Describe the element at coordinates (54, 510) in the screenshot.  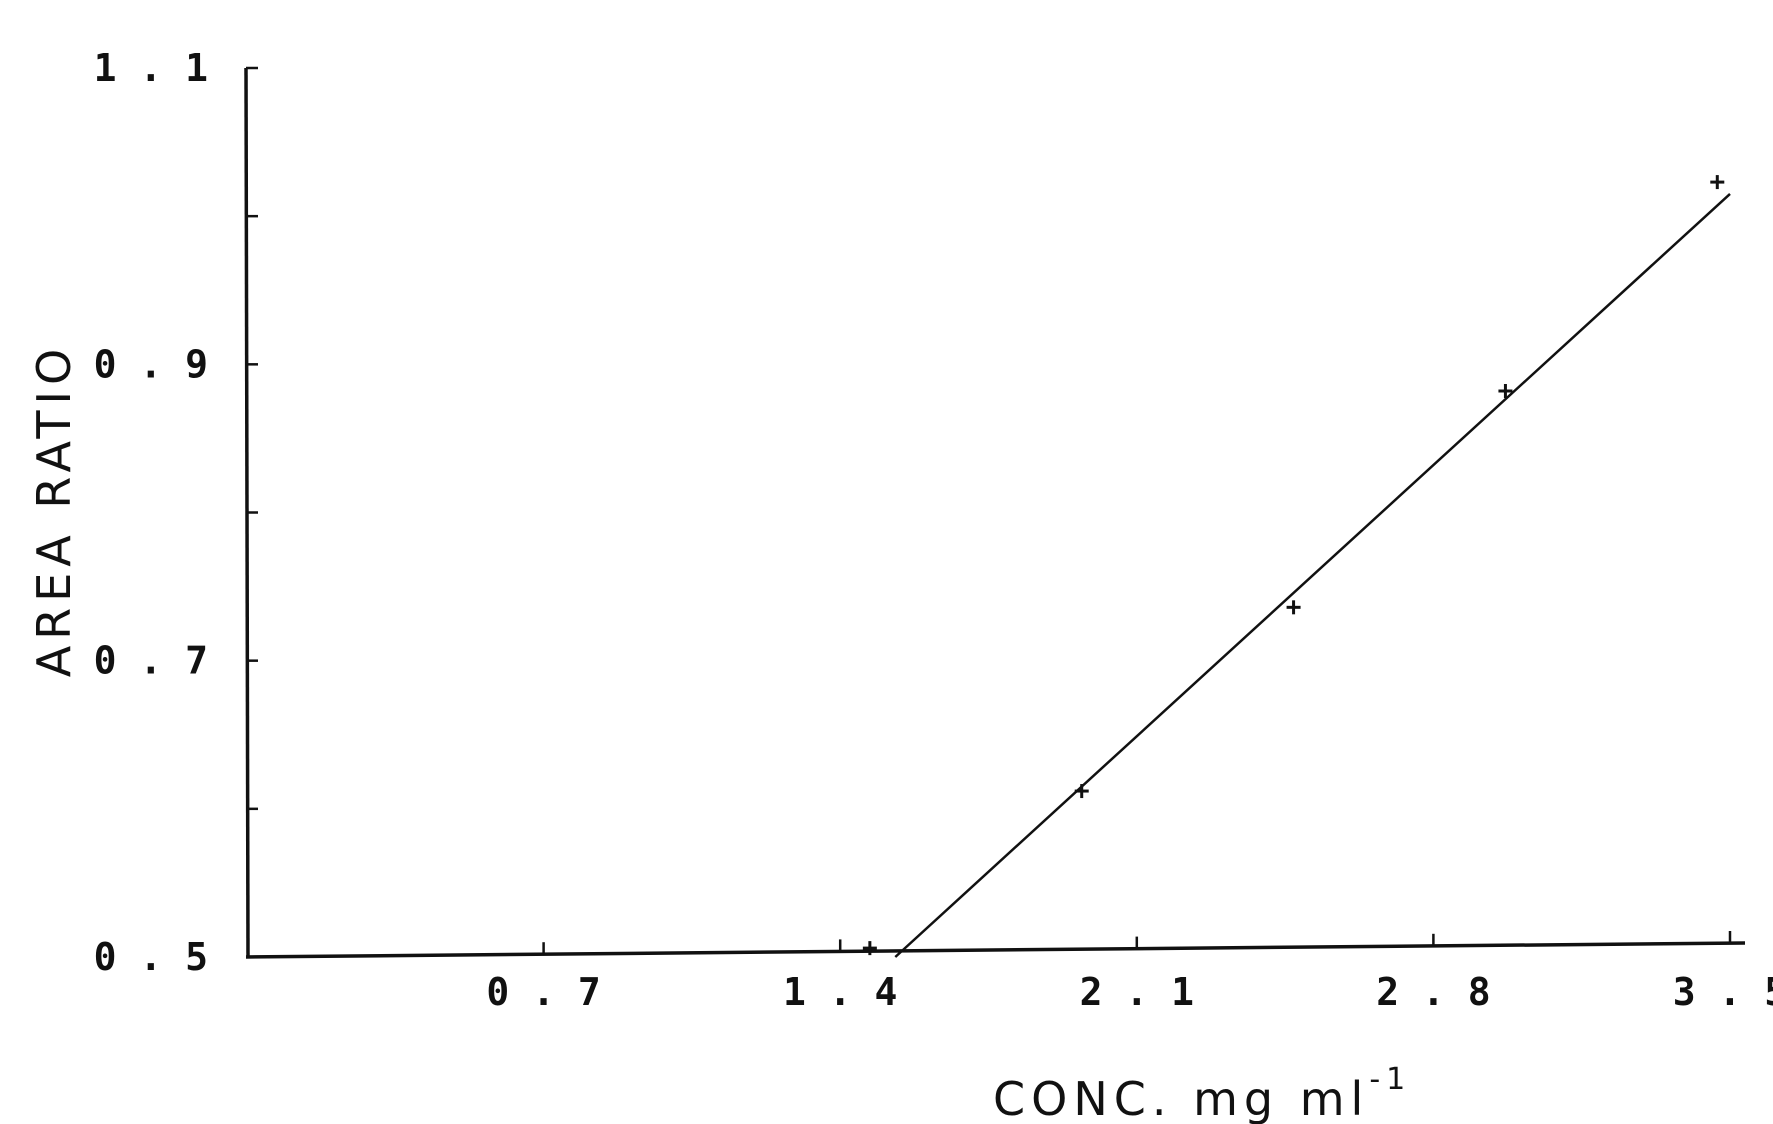
I see `y-axis-title: AREA RATIO` at that location.